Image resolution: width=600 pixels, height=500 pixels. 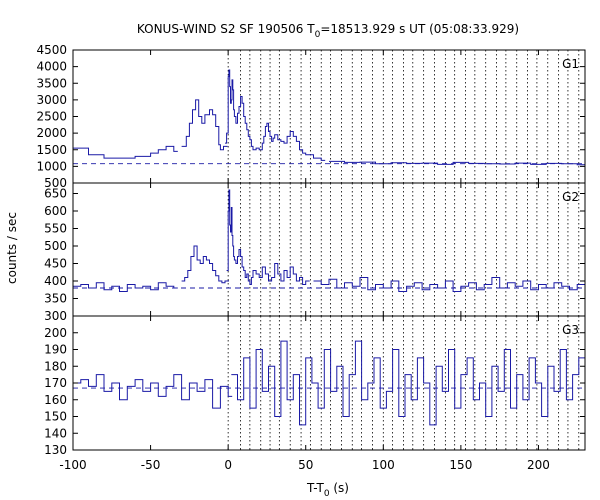 What do you see at coordinates (570, 330) in the screenshot?
I see `panel-label: G3` at bounding box center [570, 330].